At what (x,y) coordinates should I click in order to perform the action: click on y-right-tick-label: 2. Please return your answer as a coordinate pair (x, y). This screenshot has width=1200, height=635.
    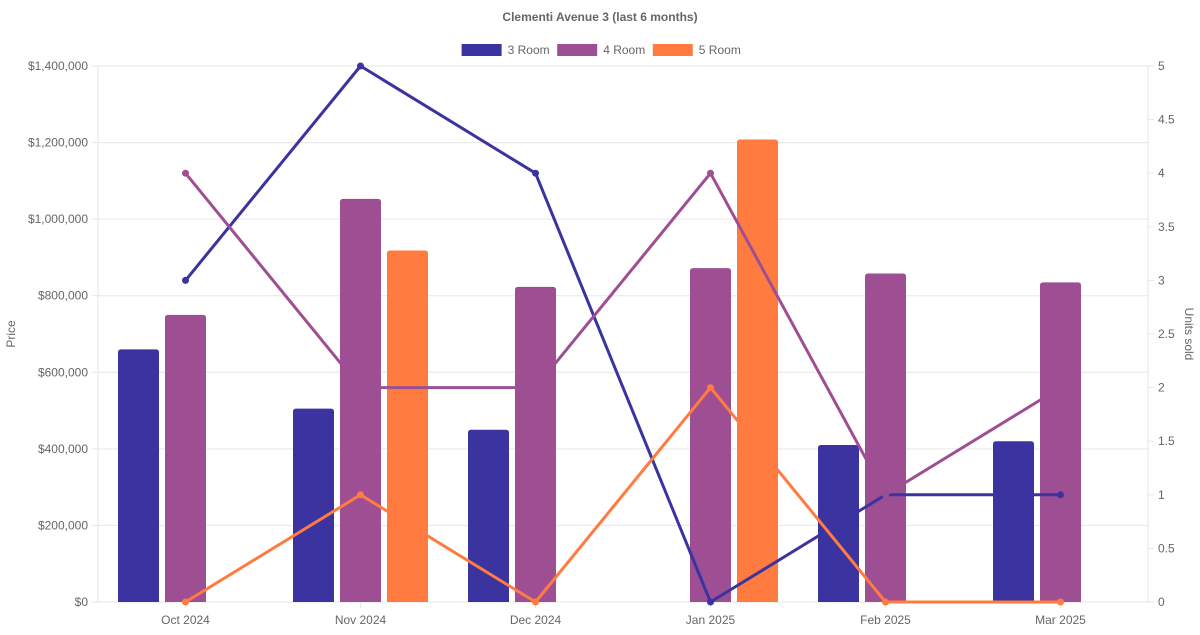
    Looking at the image, I should click on (1161, 388).